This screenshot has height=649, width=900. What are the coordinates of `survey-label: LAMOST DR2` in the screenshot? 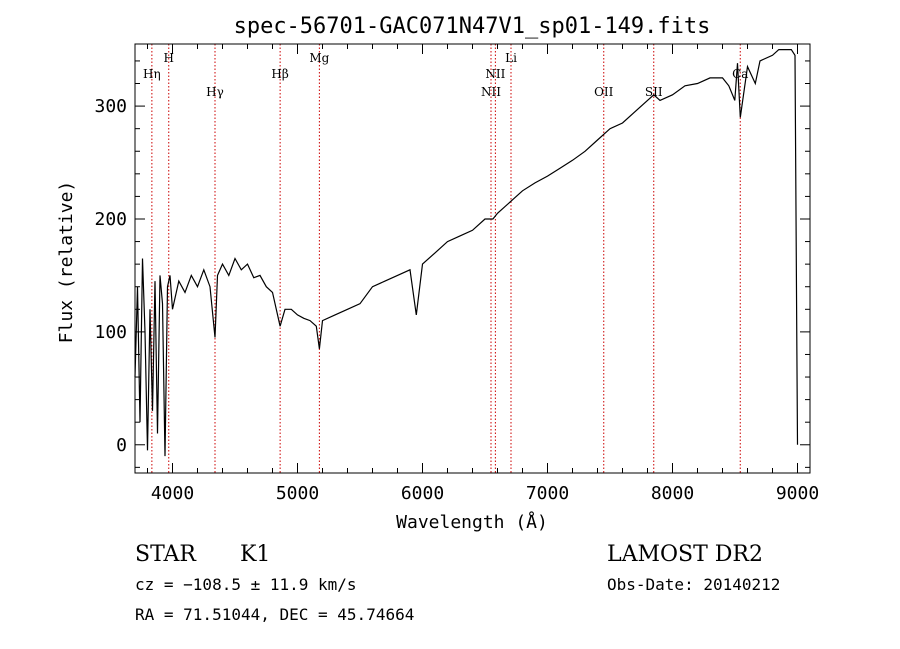 It's located at (685, 554).